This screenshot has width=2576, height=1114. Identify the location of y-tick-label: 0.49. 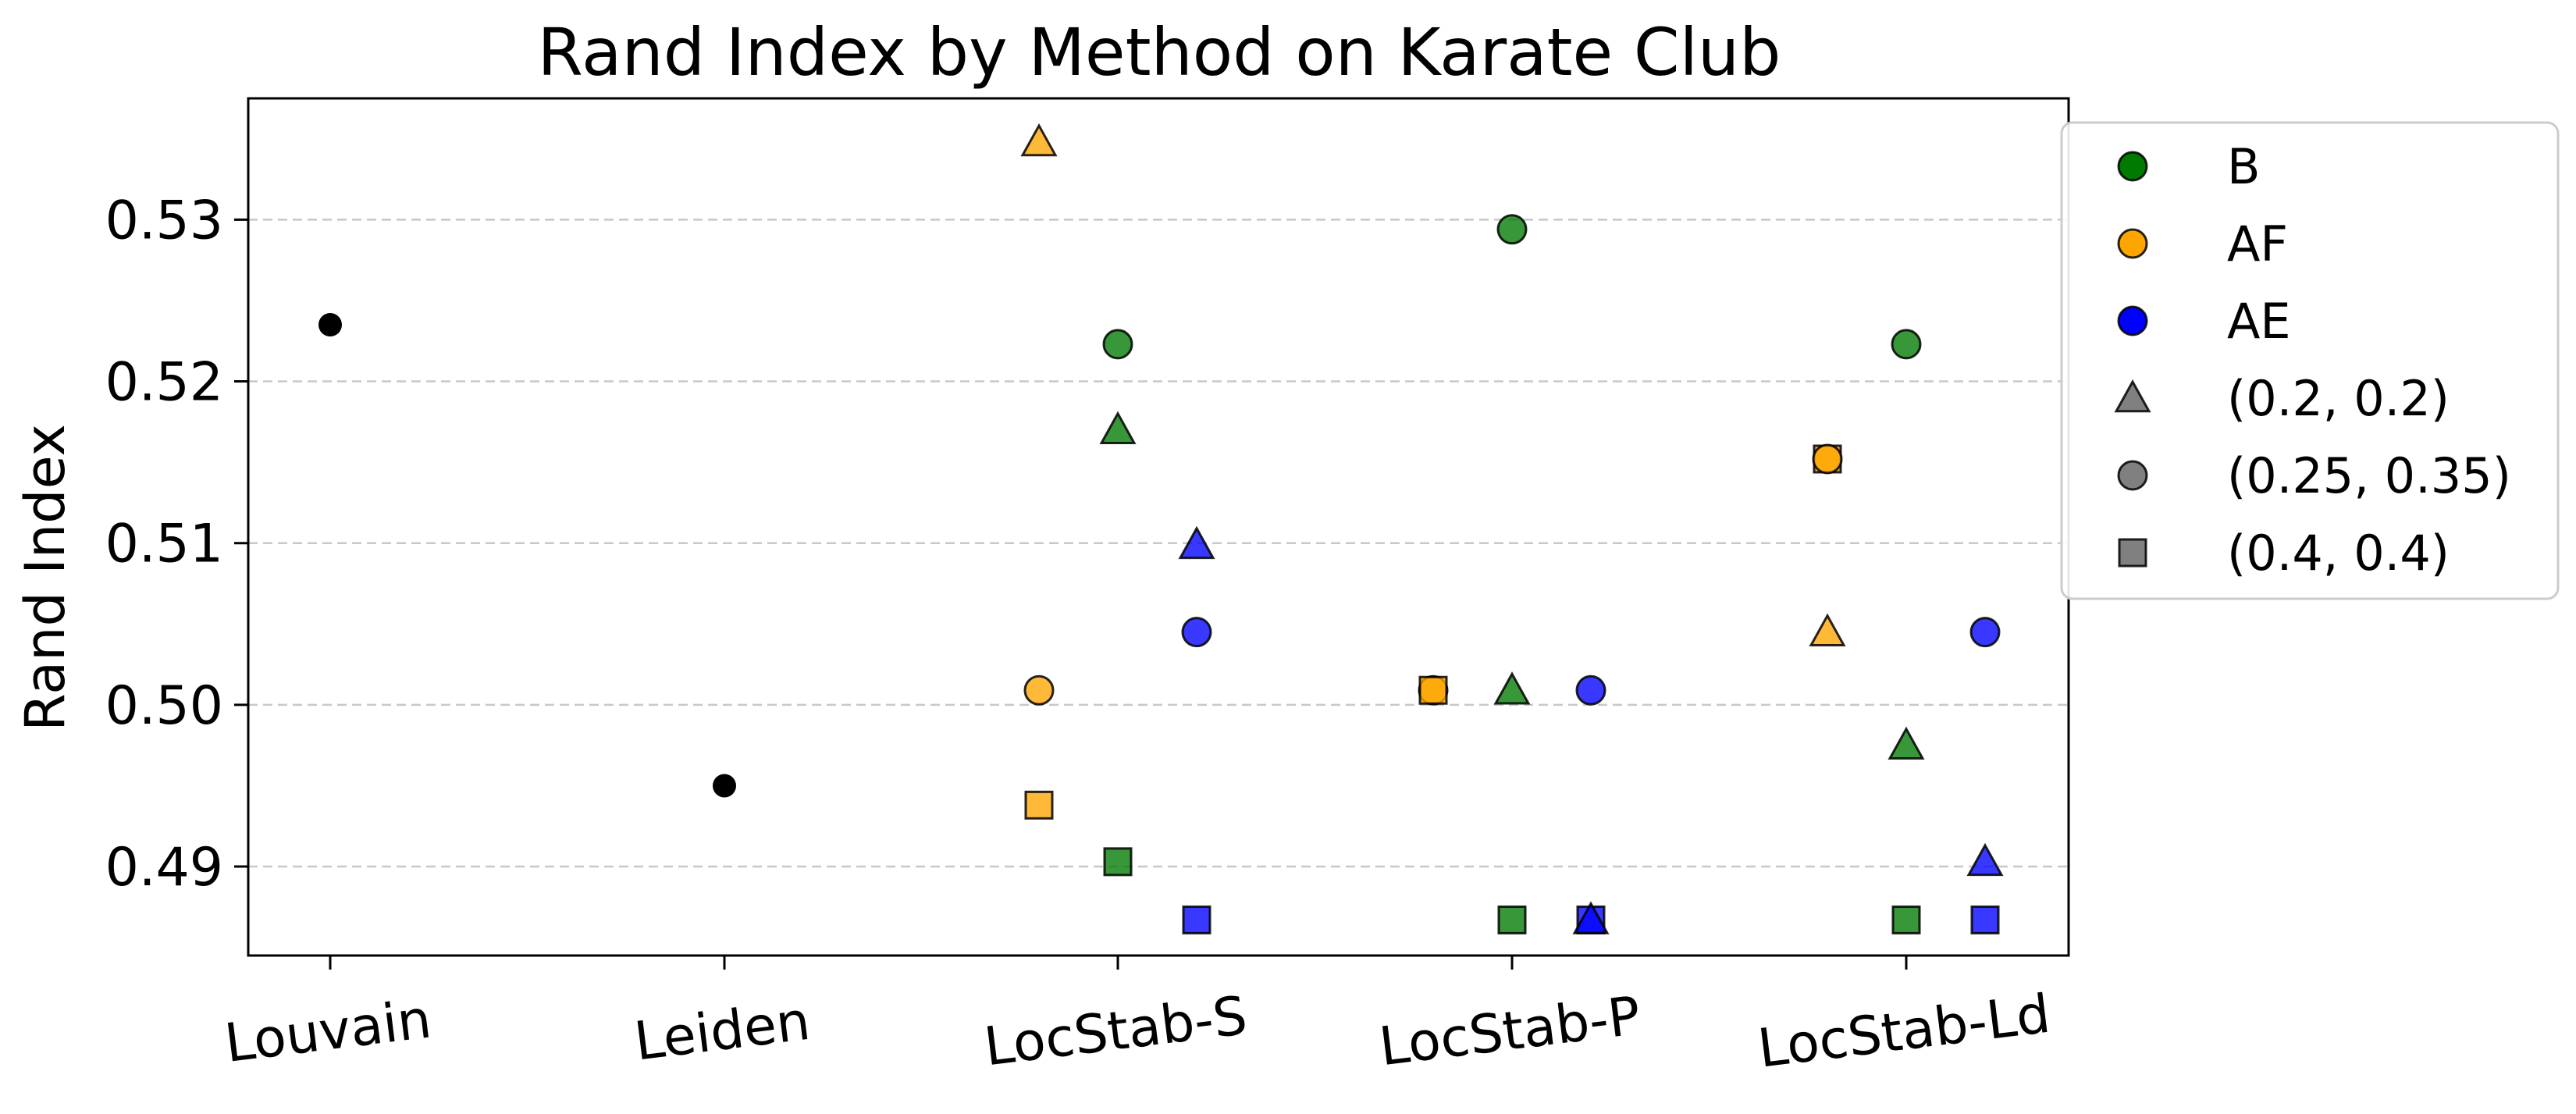
(164, 868).